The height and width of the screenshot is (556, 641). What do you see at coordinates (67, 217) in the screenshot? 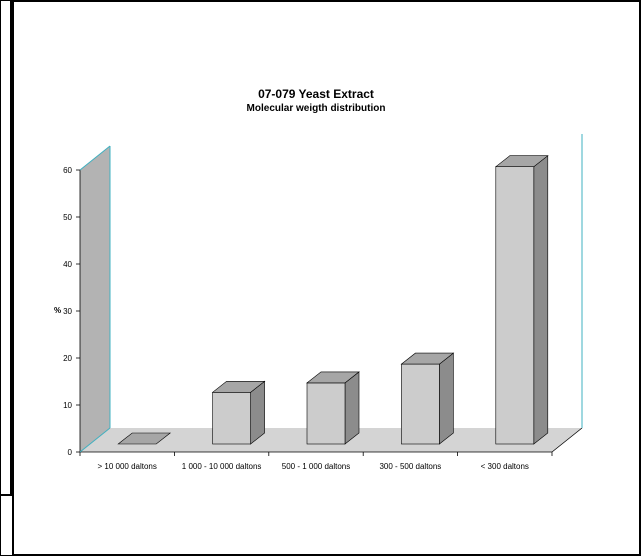
I see `y-tick-label: 50` at bounding box center [67, 217].